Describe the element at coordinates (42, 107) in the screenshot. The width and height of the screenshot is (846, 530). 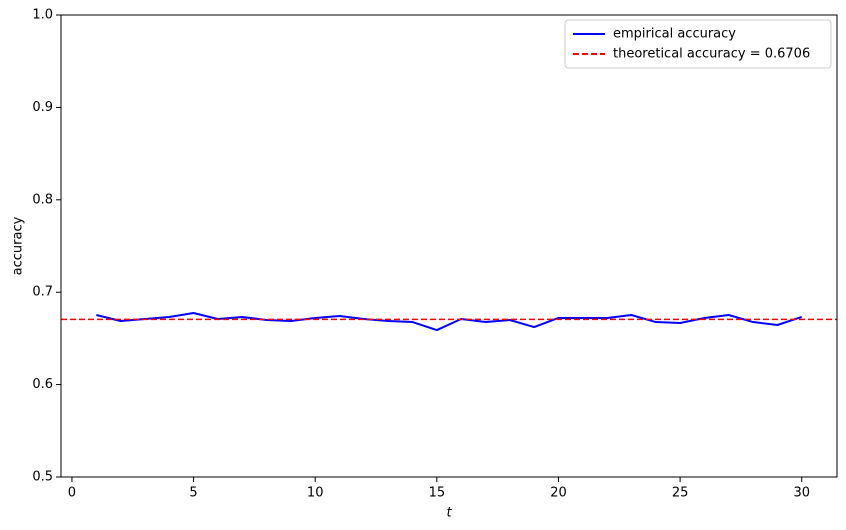
I see `y-tick-label: 0.9` at that location.